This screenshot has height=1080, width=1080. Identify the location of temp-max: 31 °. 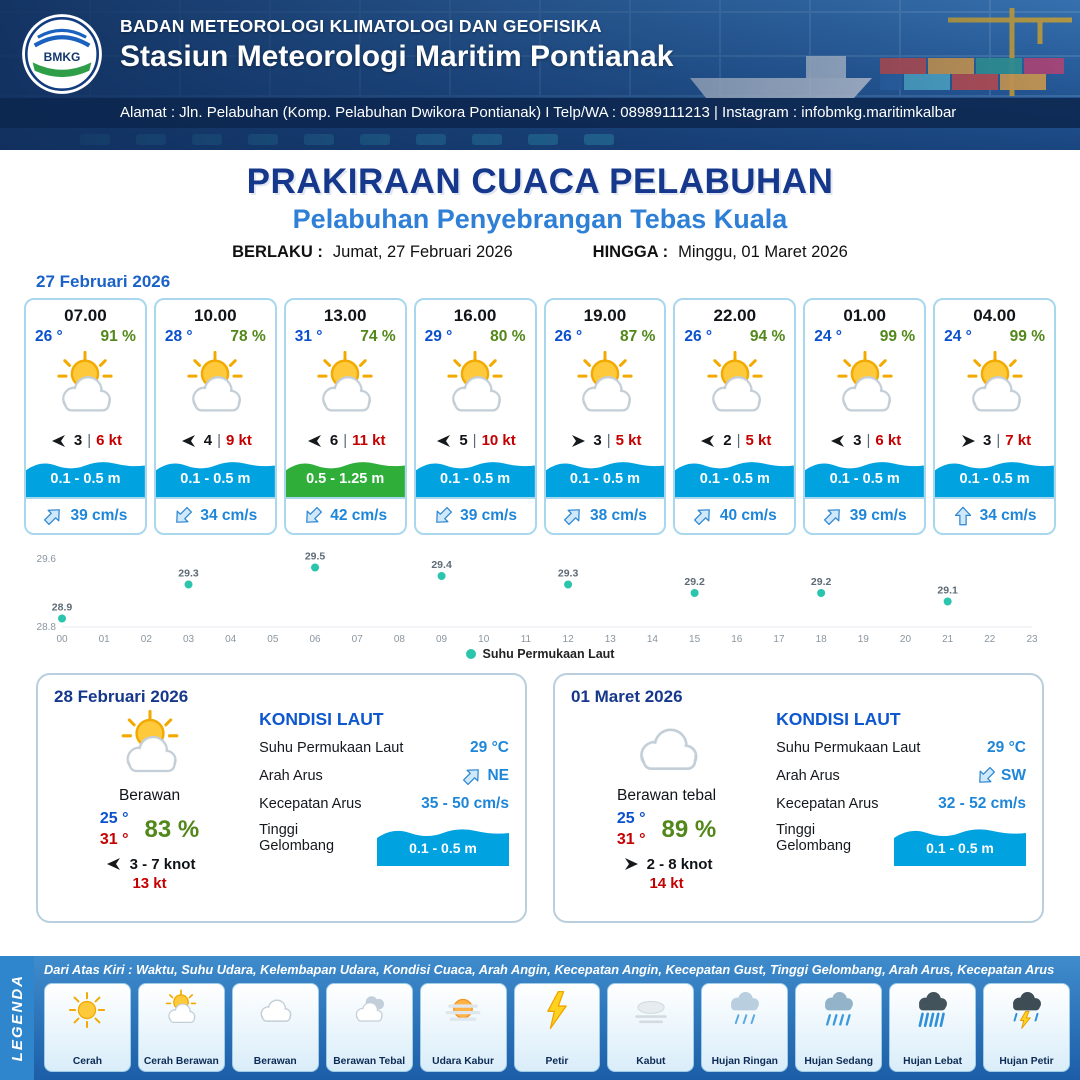
(631, 839).